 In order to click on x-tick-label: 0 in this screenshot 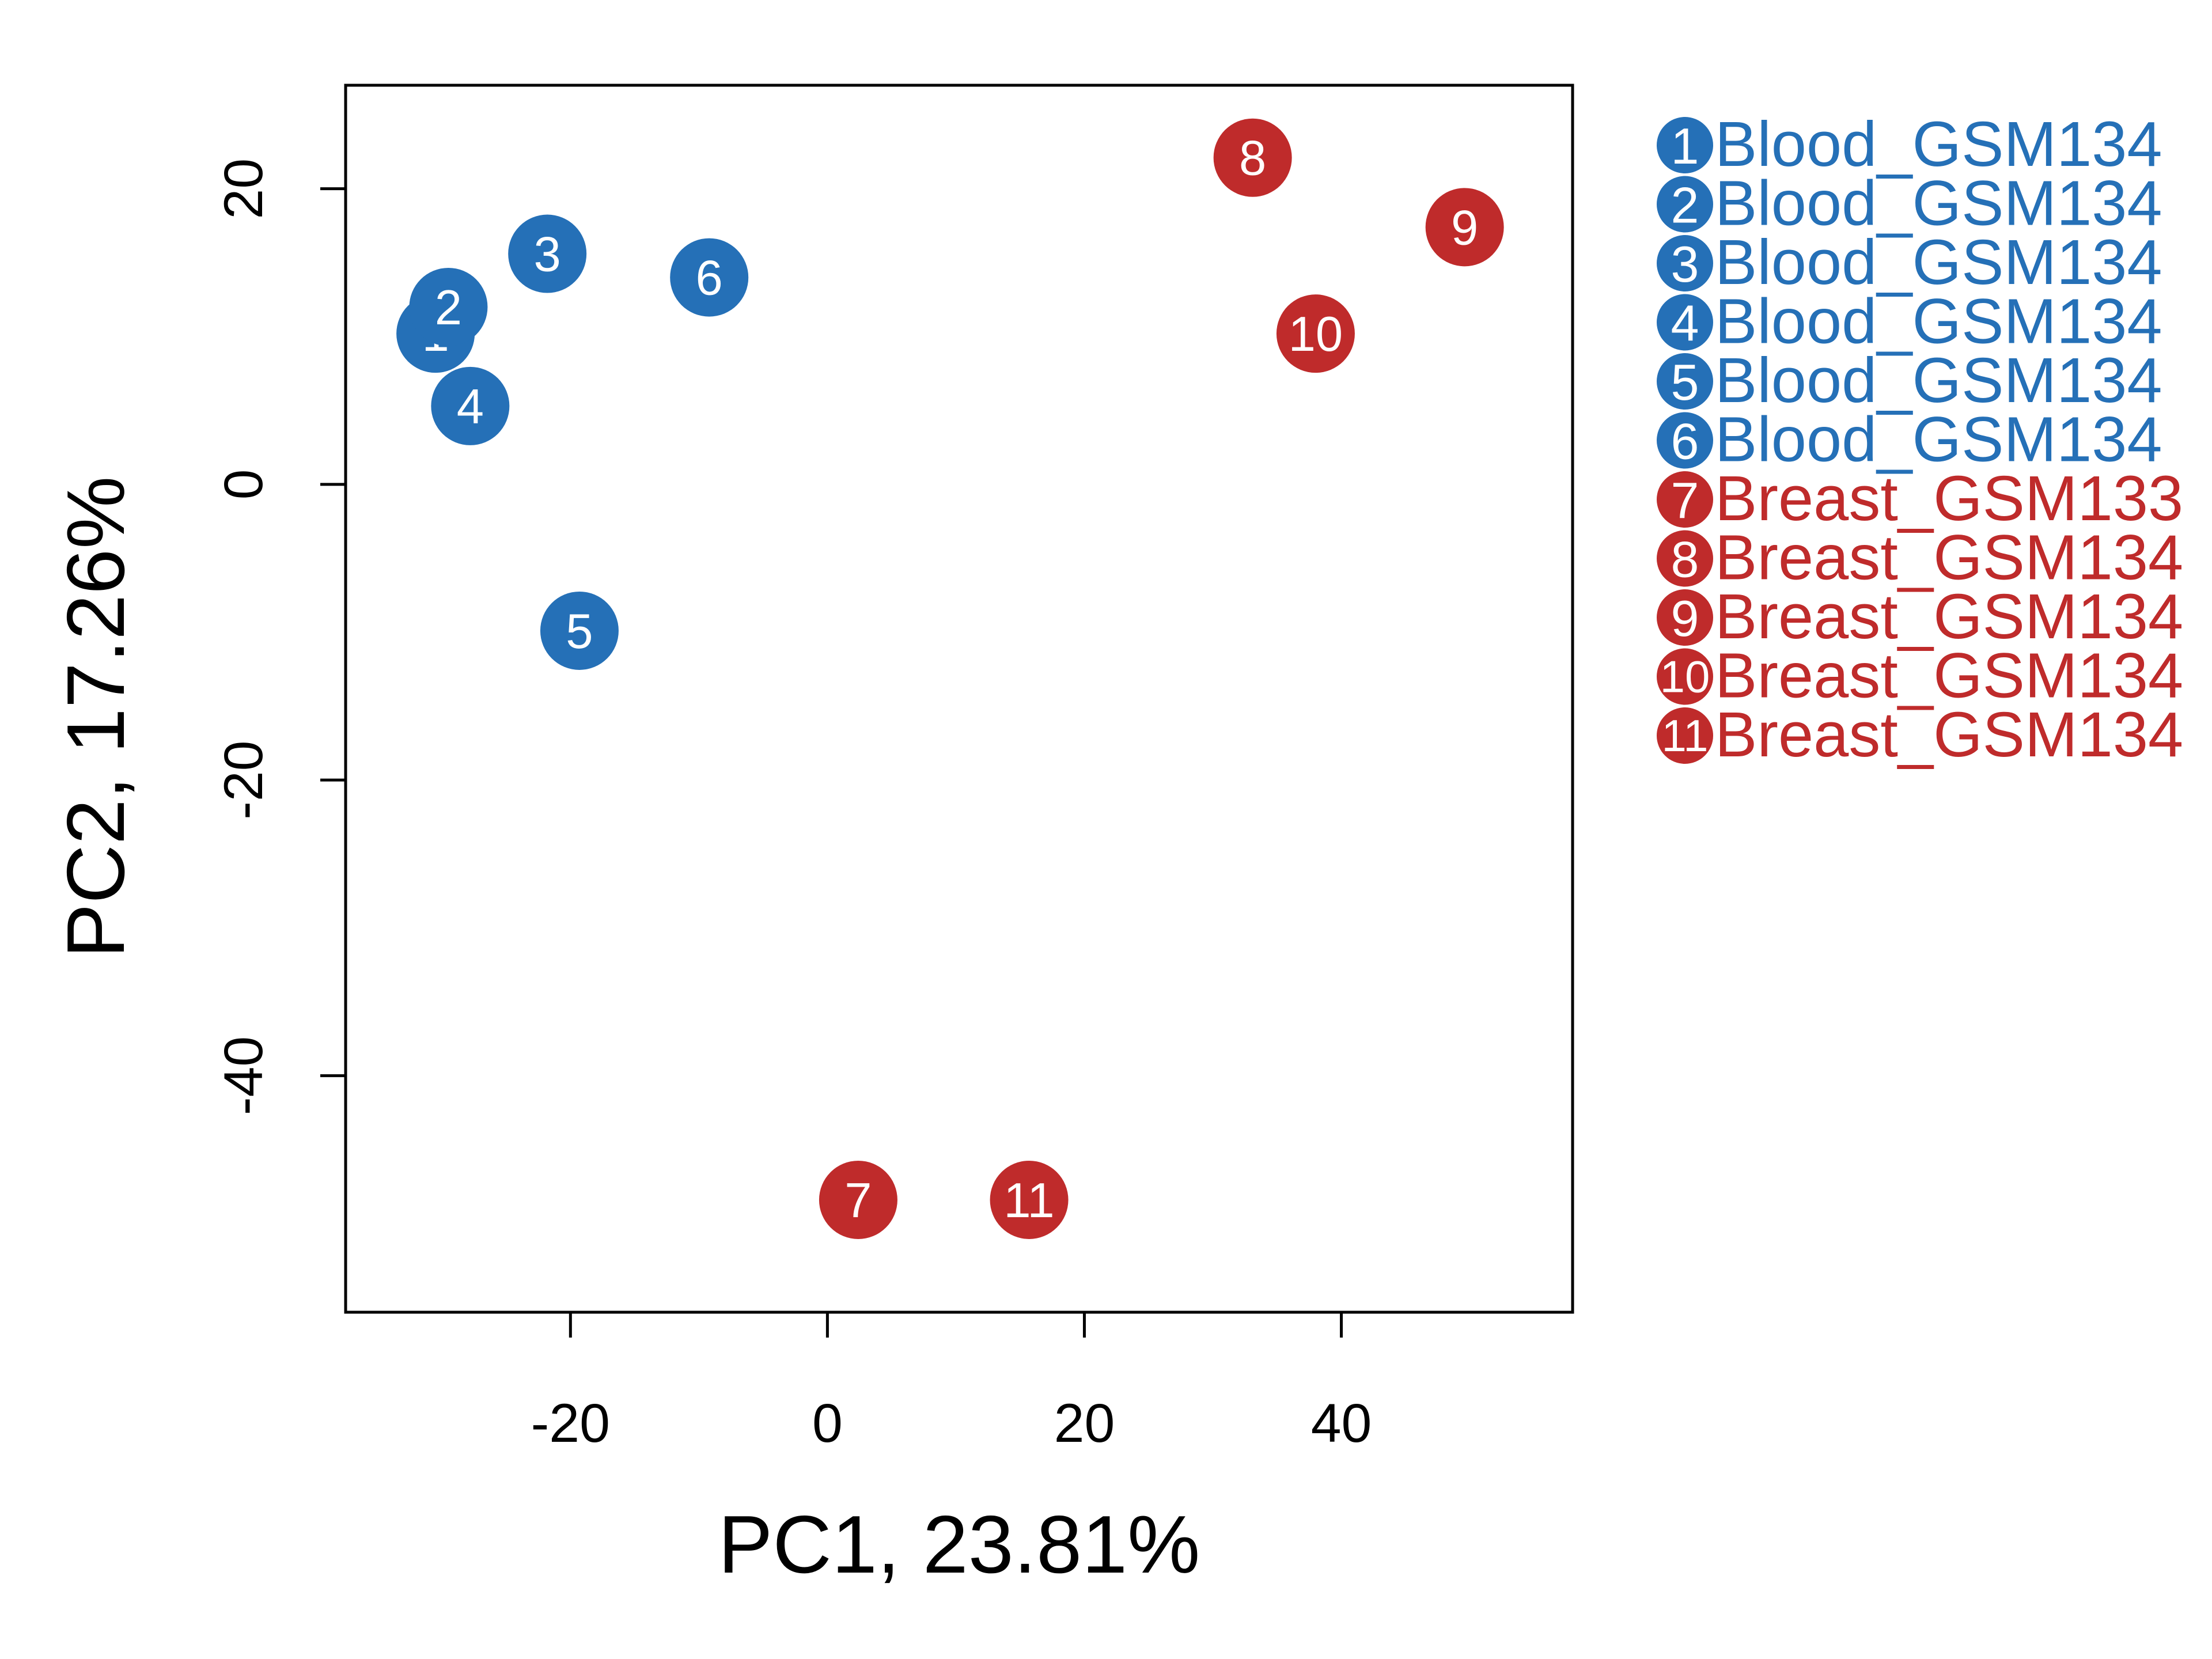, I will do `click(827, 1423)`.